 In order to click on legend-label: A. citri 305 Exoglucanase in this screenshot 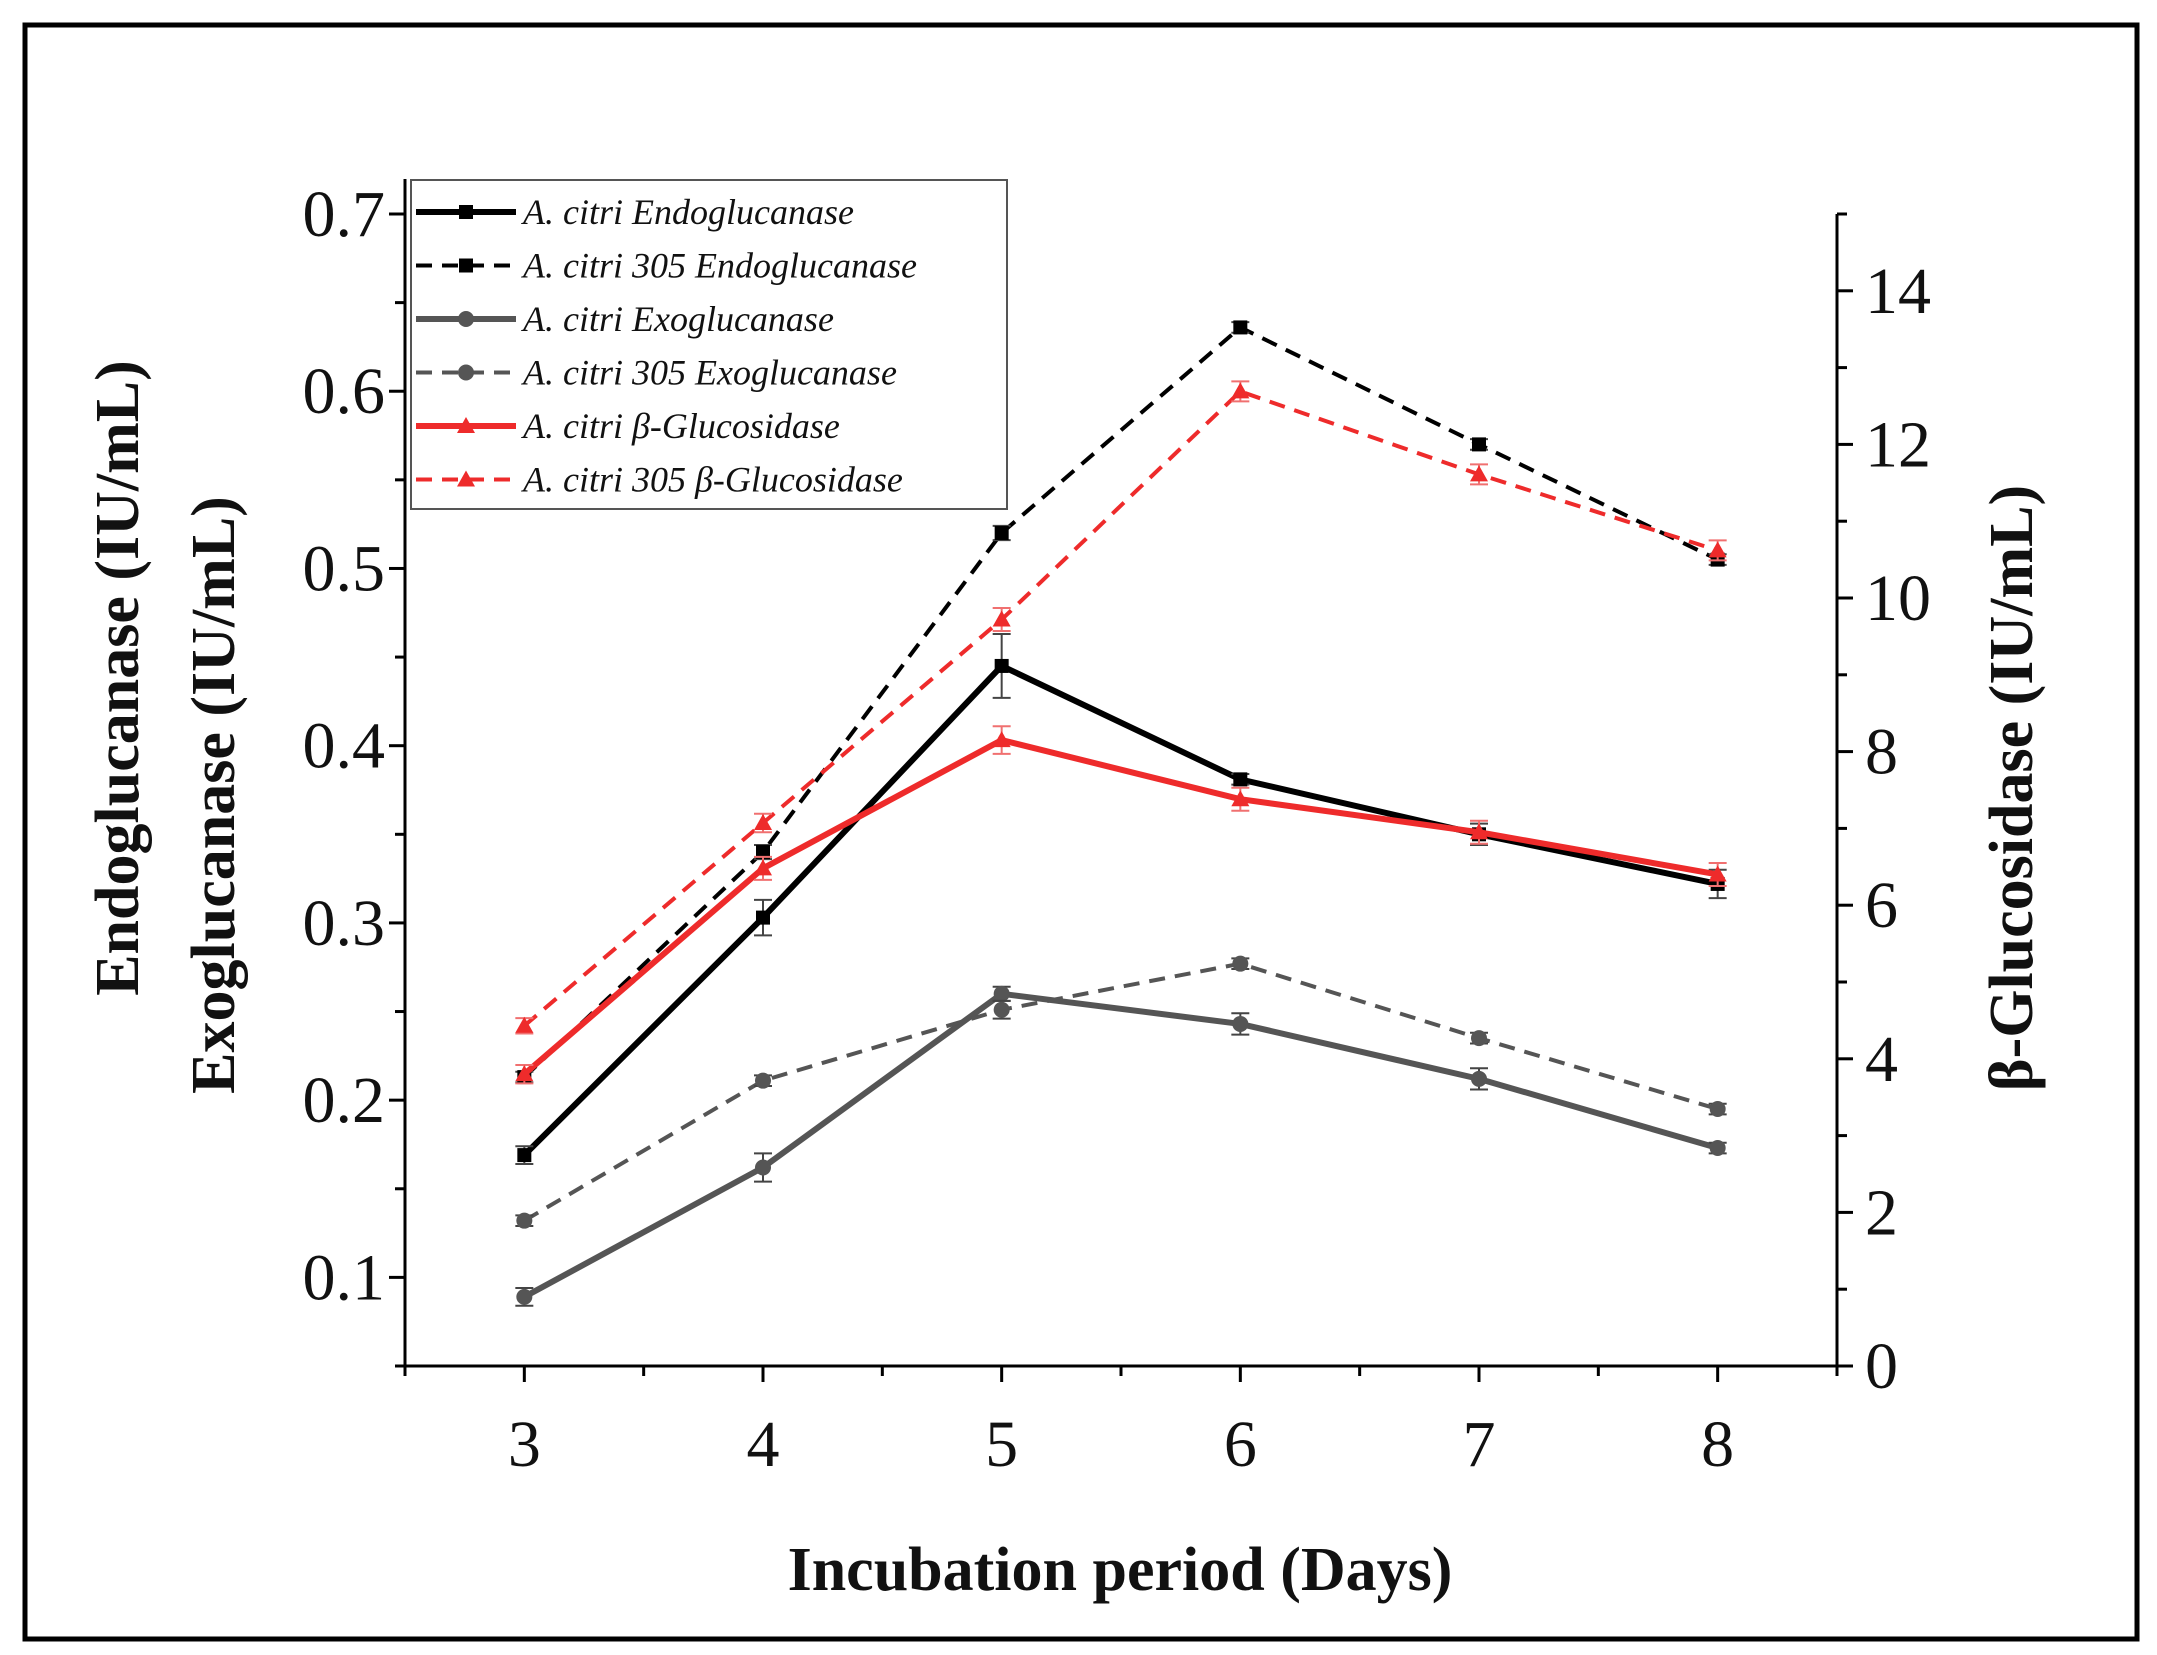, I will do `click(709, 373)`.